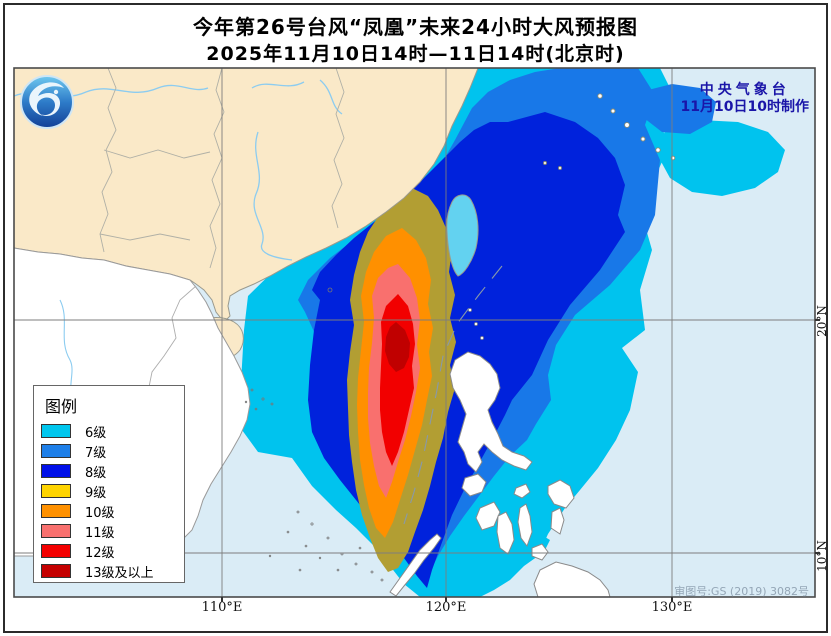  What do you see at coordinates (476, 324) in the screenshot?
I see `batanes-islets` at bounding box center [476, 324].